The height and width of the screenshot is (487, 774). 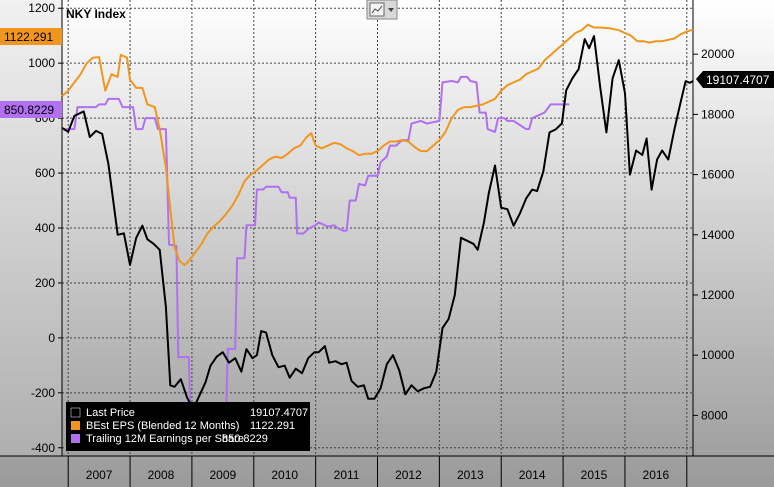 I want to click on left-axis-panel, so click(x=31, y=228).